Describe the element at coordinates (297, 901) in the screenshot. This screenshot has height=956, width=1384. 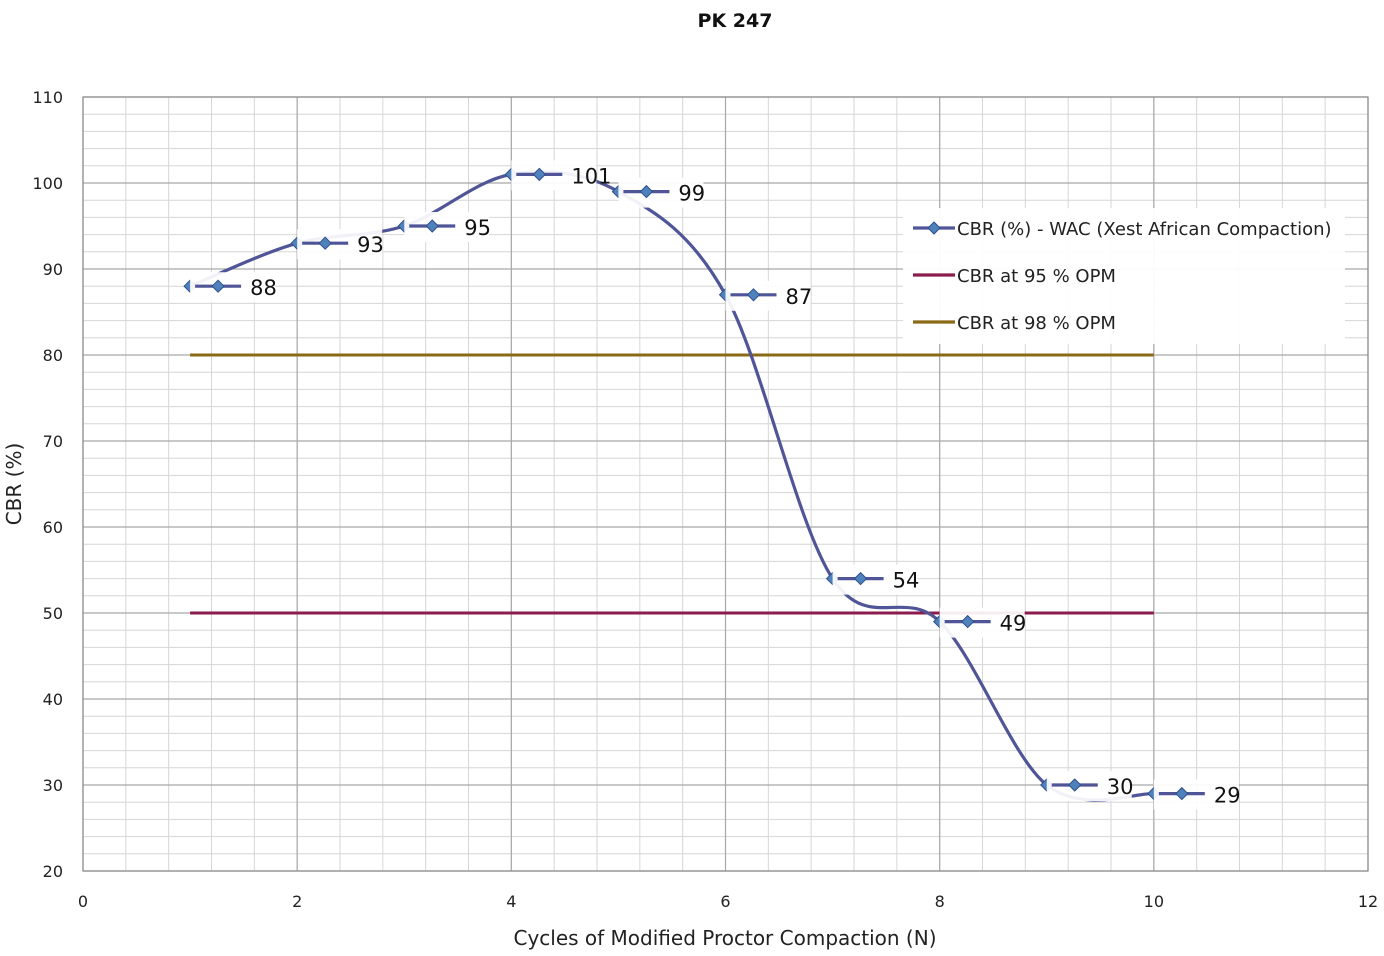
I see `x-tick-label: 2` at that location.